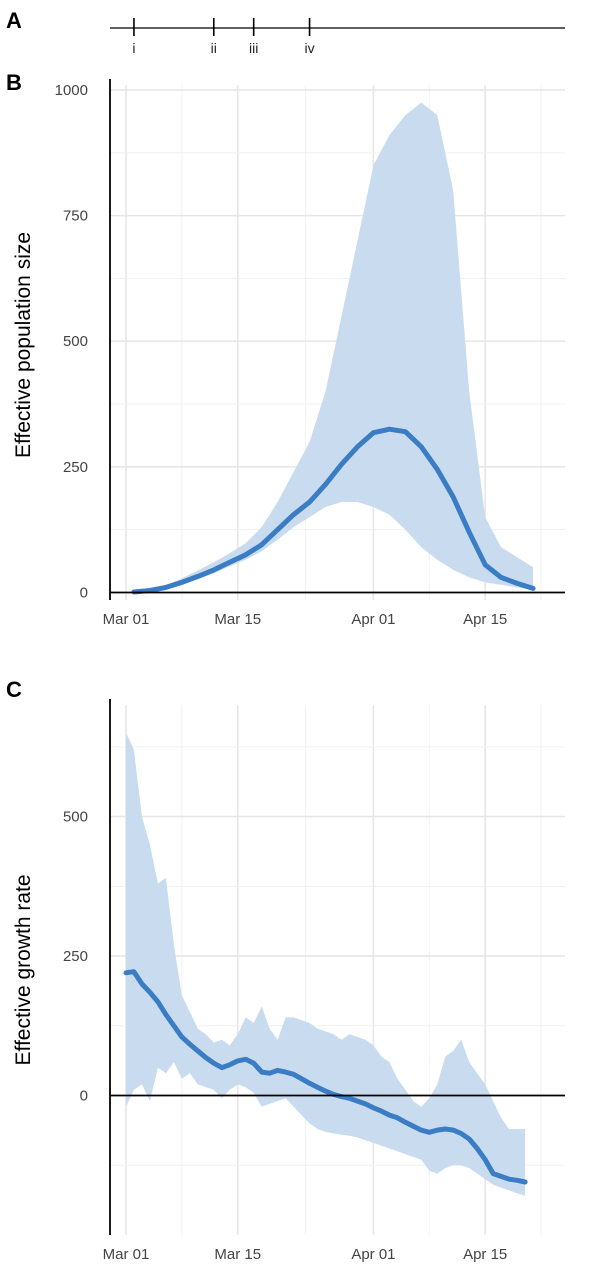  I want to click on panel-label-c: C, so click(14, 689).